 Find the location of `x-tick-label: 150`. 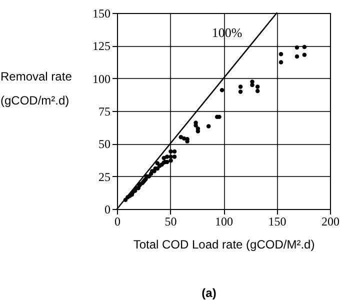

x-tick-label: 150 is located at coordinates (277, 221).